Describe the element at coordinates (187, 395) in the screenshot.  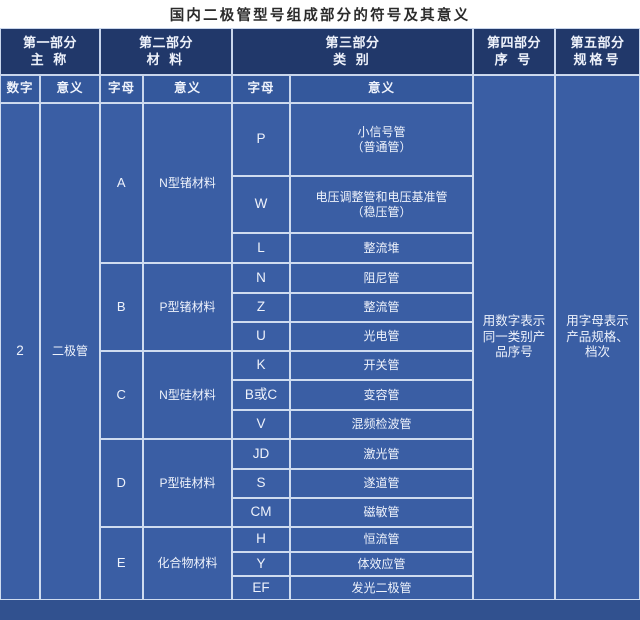
I see `material-name-C: N型硅材料` at that location.